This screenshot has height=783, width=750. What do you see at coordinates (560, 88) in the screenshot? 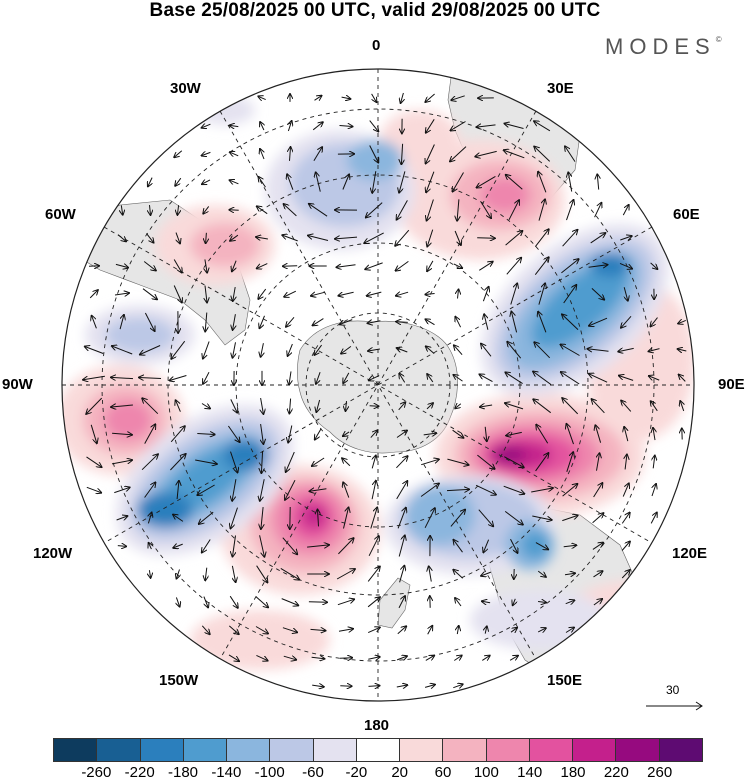
I see `lon-label-30e: 30E` at bounding box center [560, 88].